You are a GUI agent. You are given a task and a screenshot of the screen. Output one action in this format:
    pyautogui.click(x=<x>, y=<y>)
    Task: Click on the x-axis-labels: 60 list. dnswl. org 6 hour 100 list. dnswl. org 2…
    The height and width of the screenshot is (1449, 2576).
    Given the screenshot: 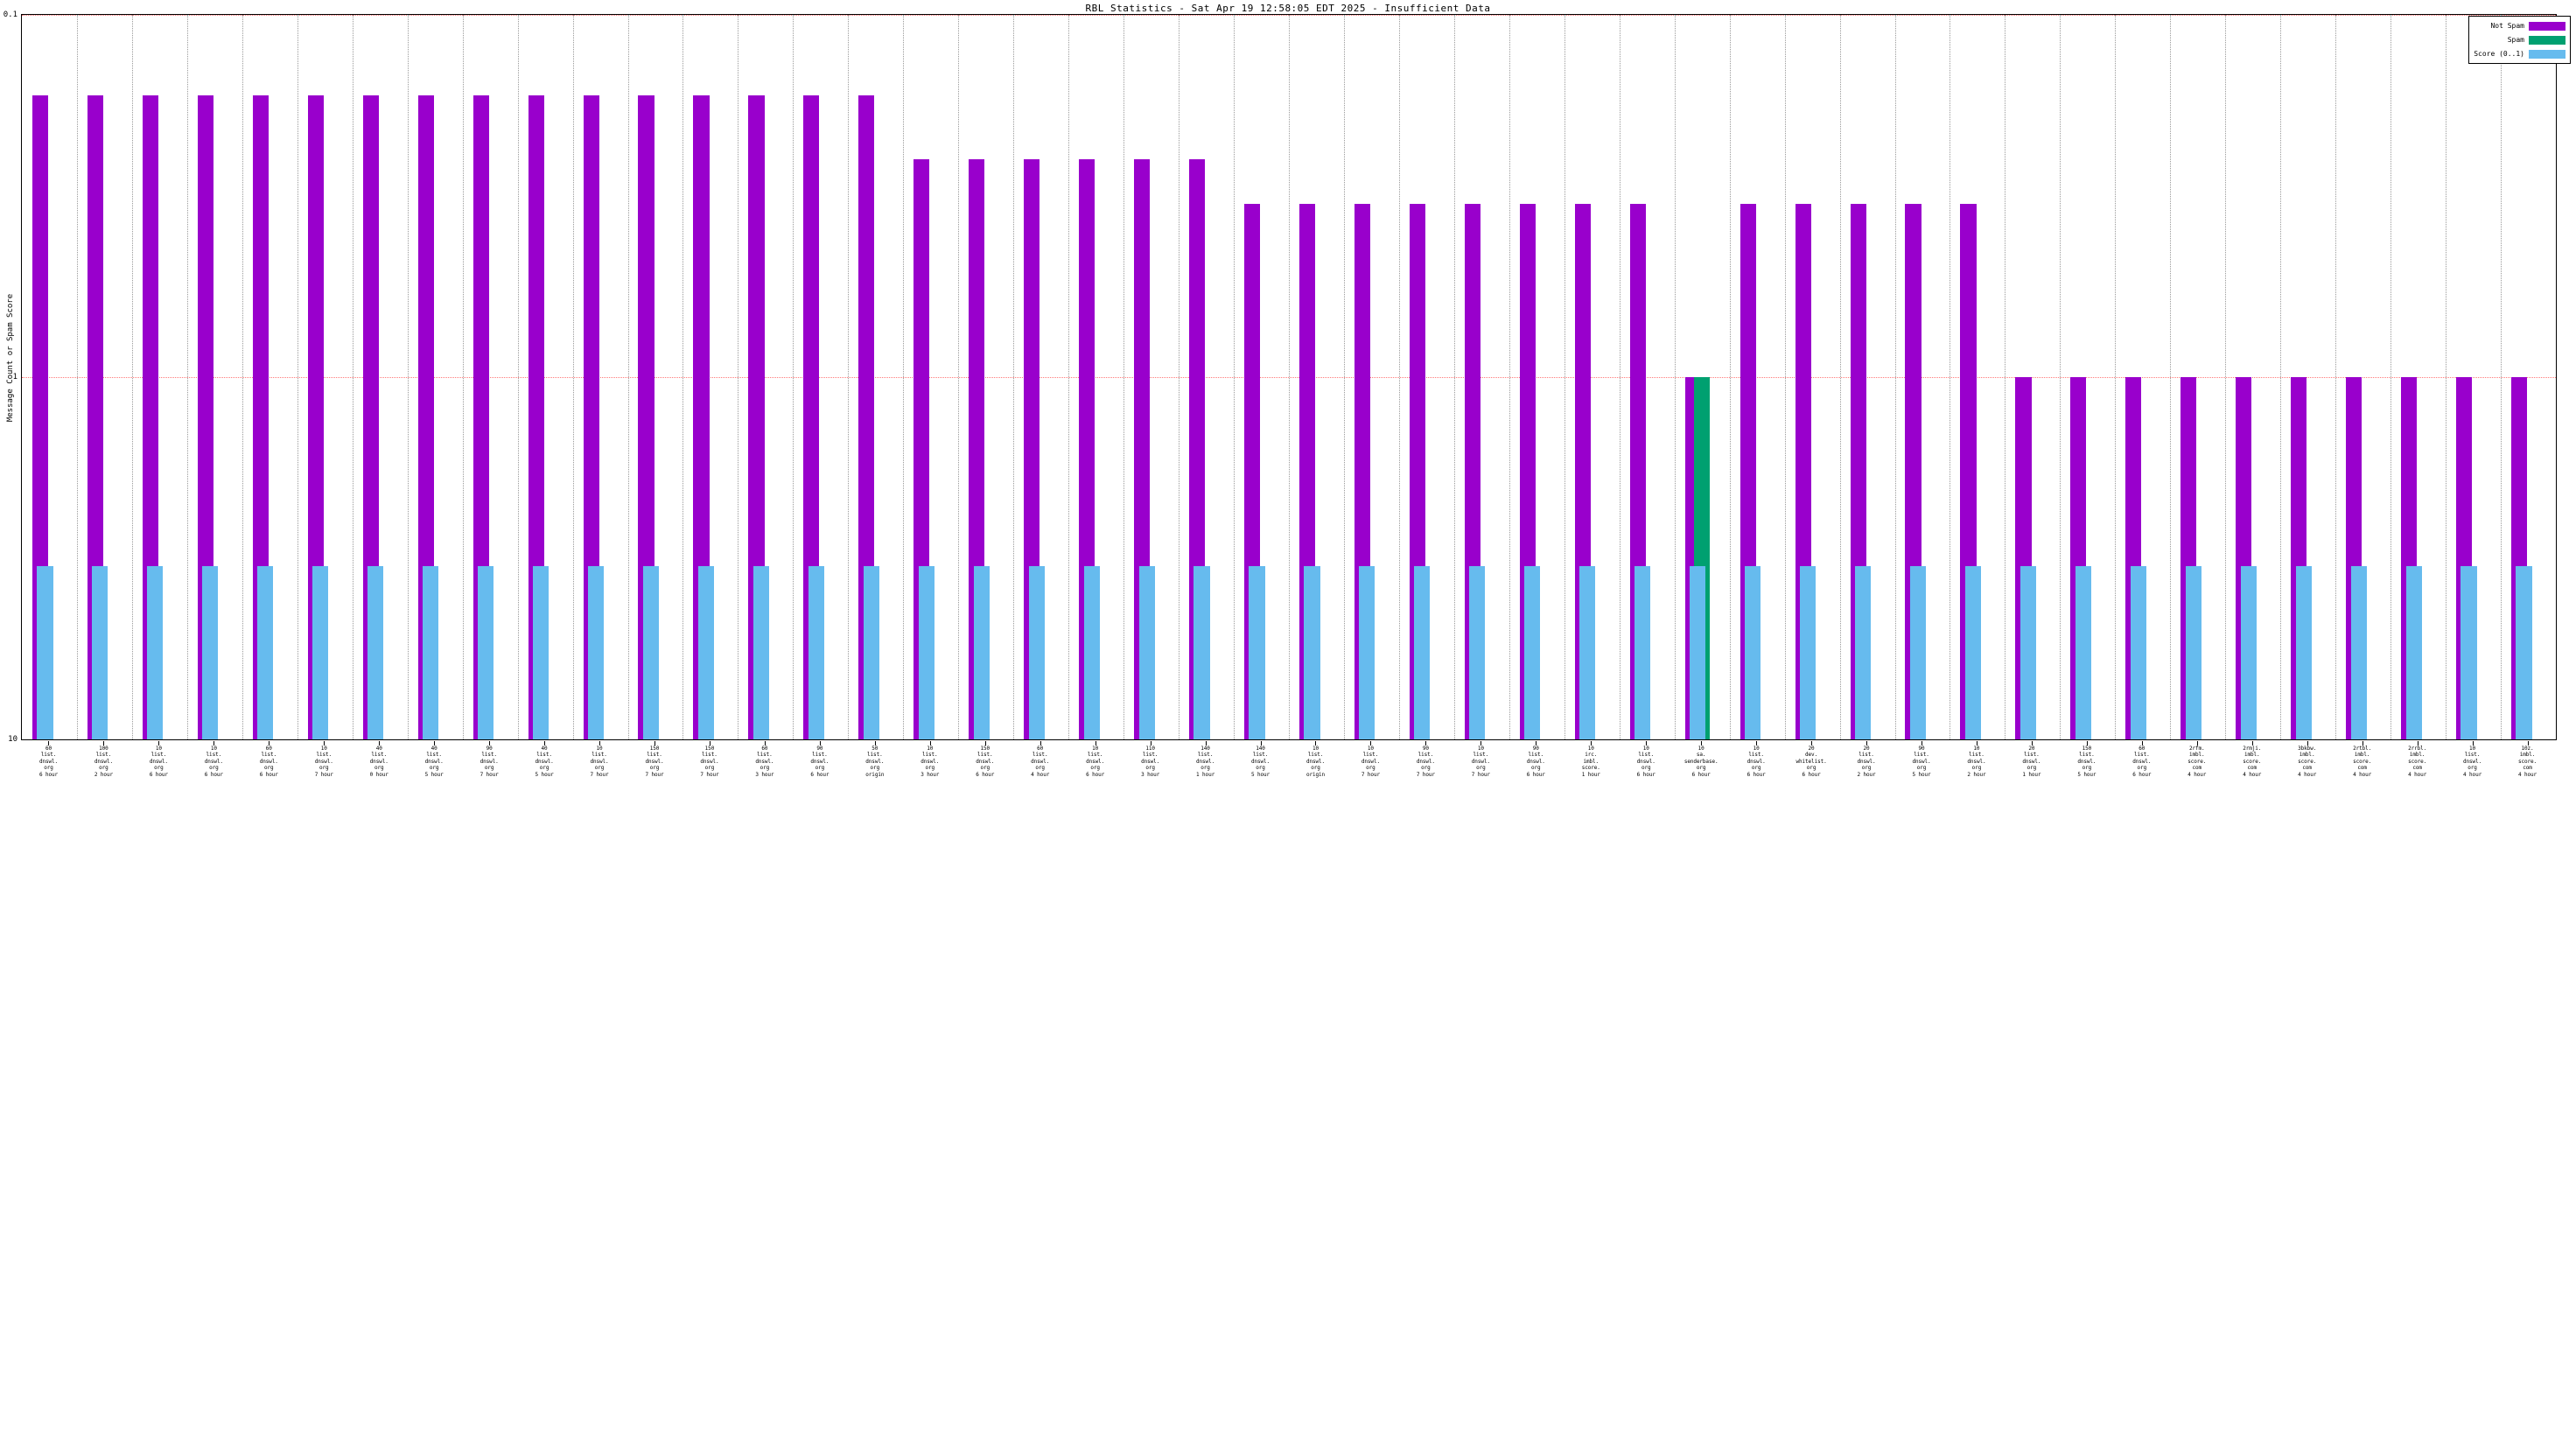 What is the action you would take?
    pyautogui.click(x=1289, y=778)
    